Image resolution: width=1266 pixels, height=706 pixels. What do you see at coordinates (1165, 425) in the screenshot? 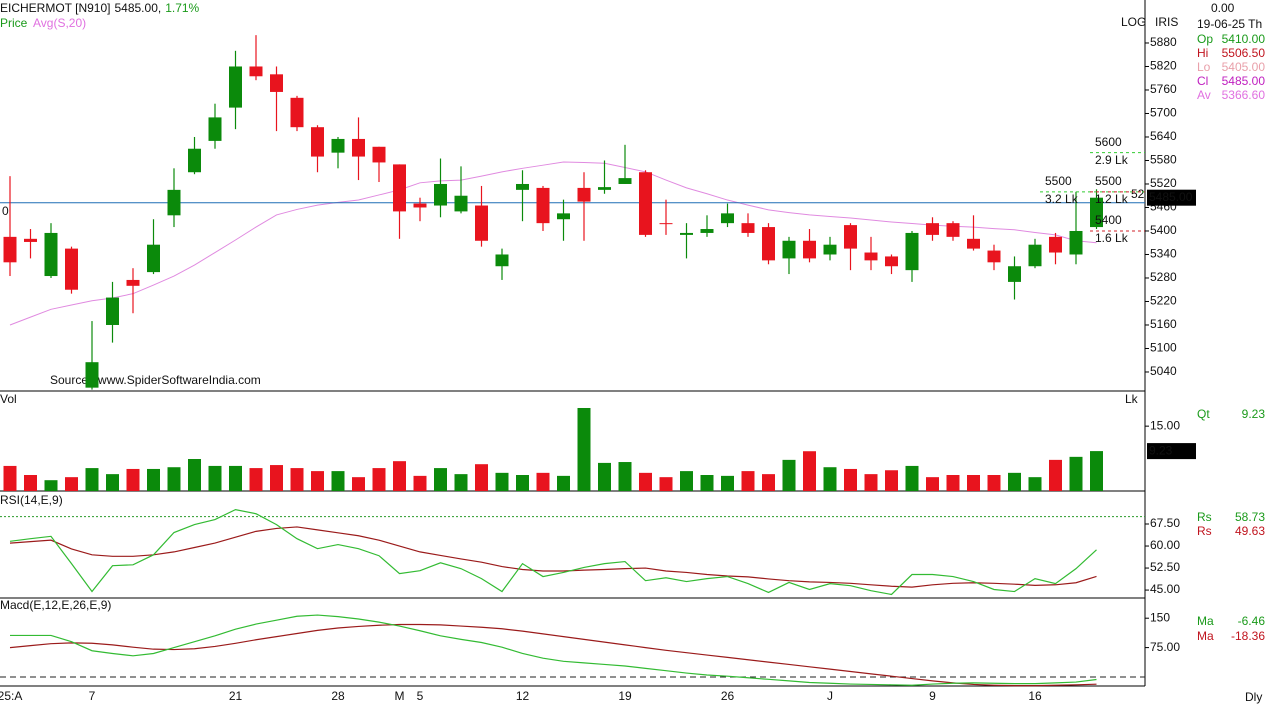
I see `y-tick-label: 15.00` at bounding box center [1165, 425].